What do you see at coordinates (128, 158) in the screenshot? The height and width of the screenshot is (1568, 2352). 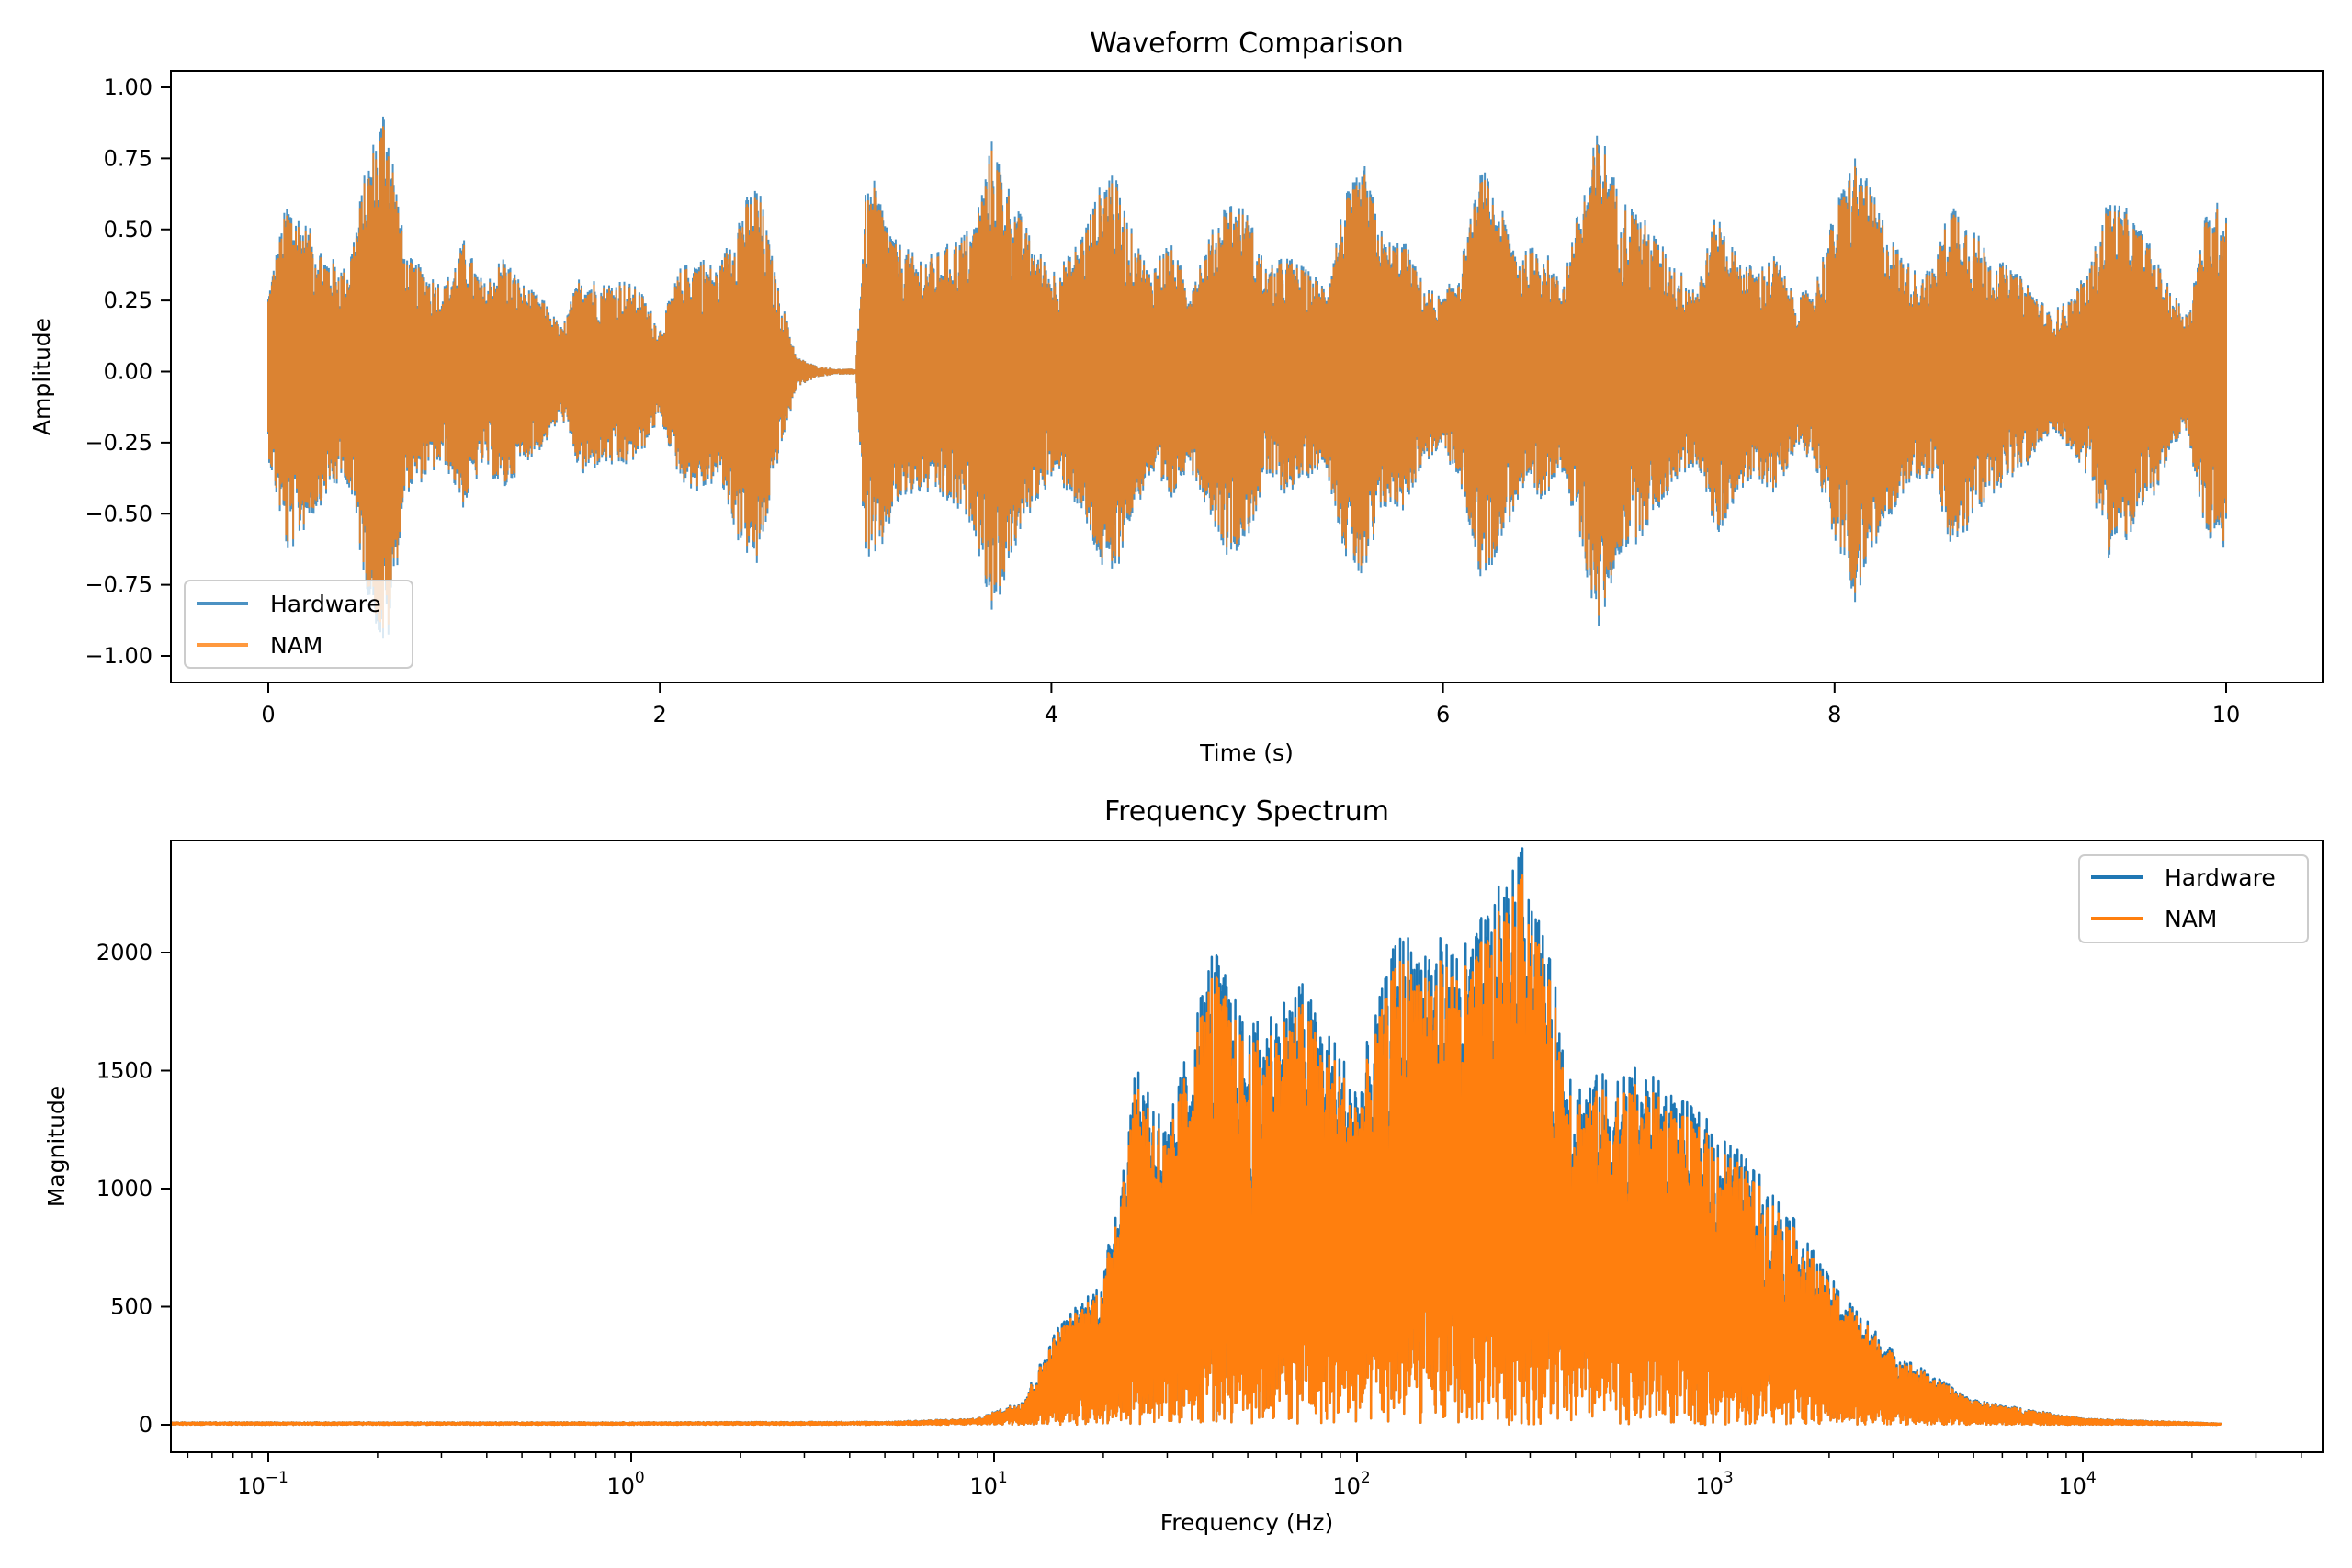 I see `y-tick-label: 0.75` at bounding box center [128, 158].